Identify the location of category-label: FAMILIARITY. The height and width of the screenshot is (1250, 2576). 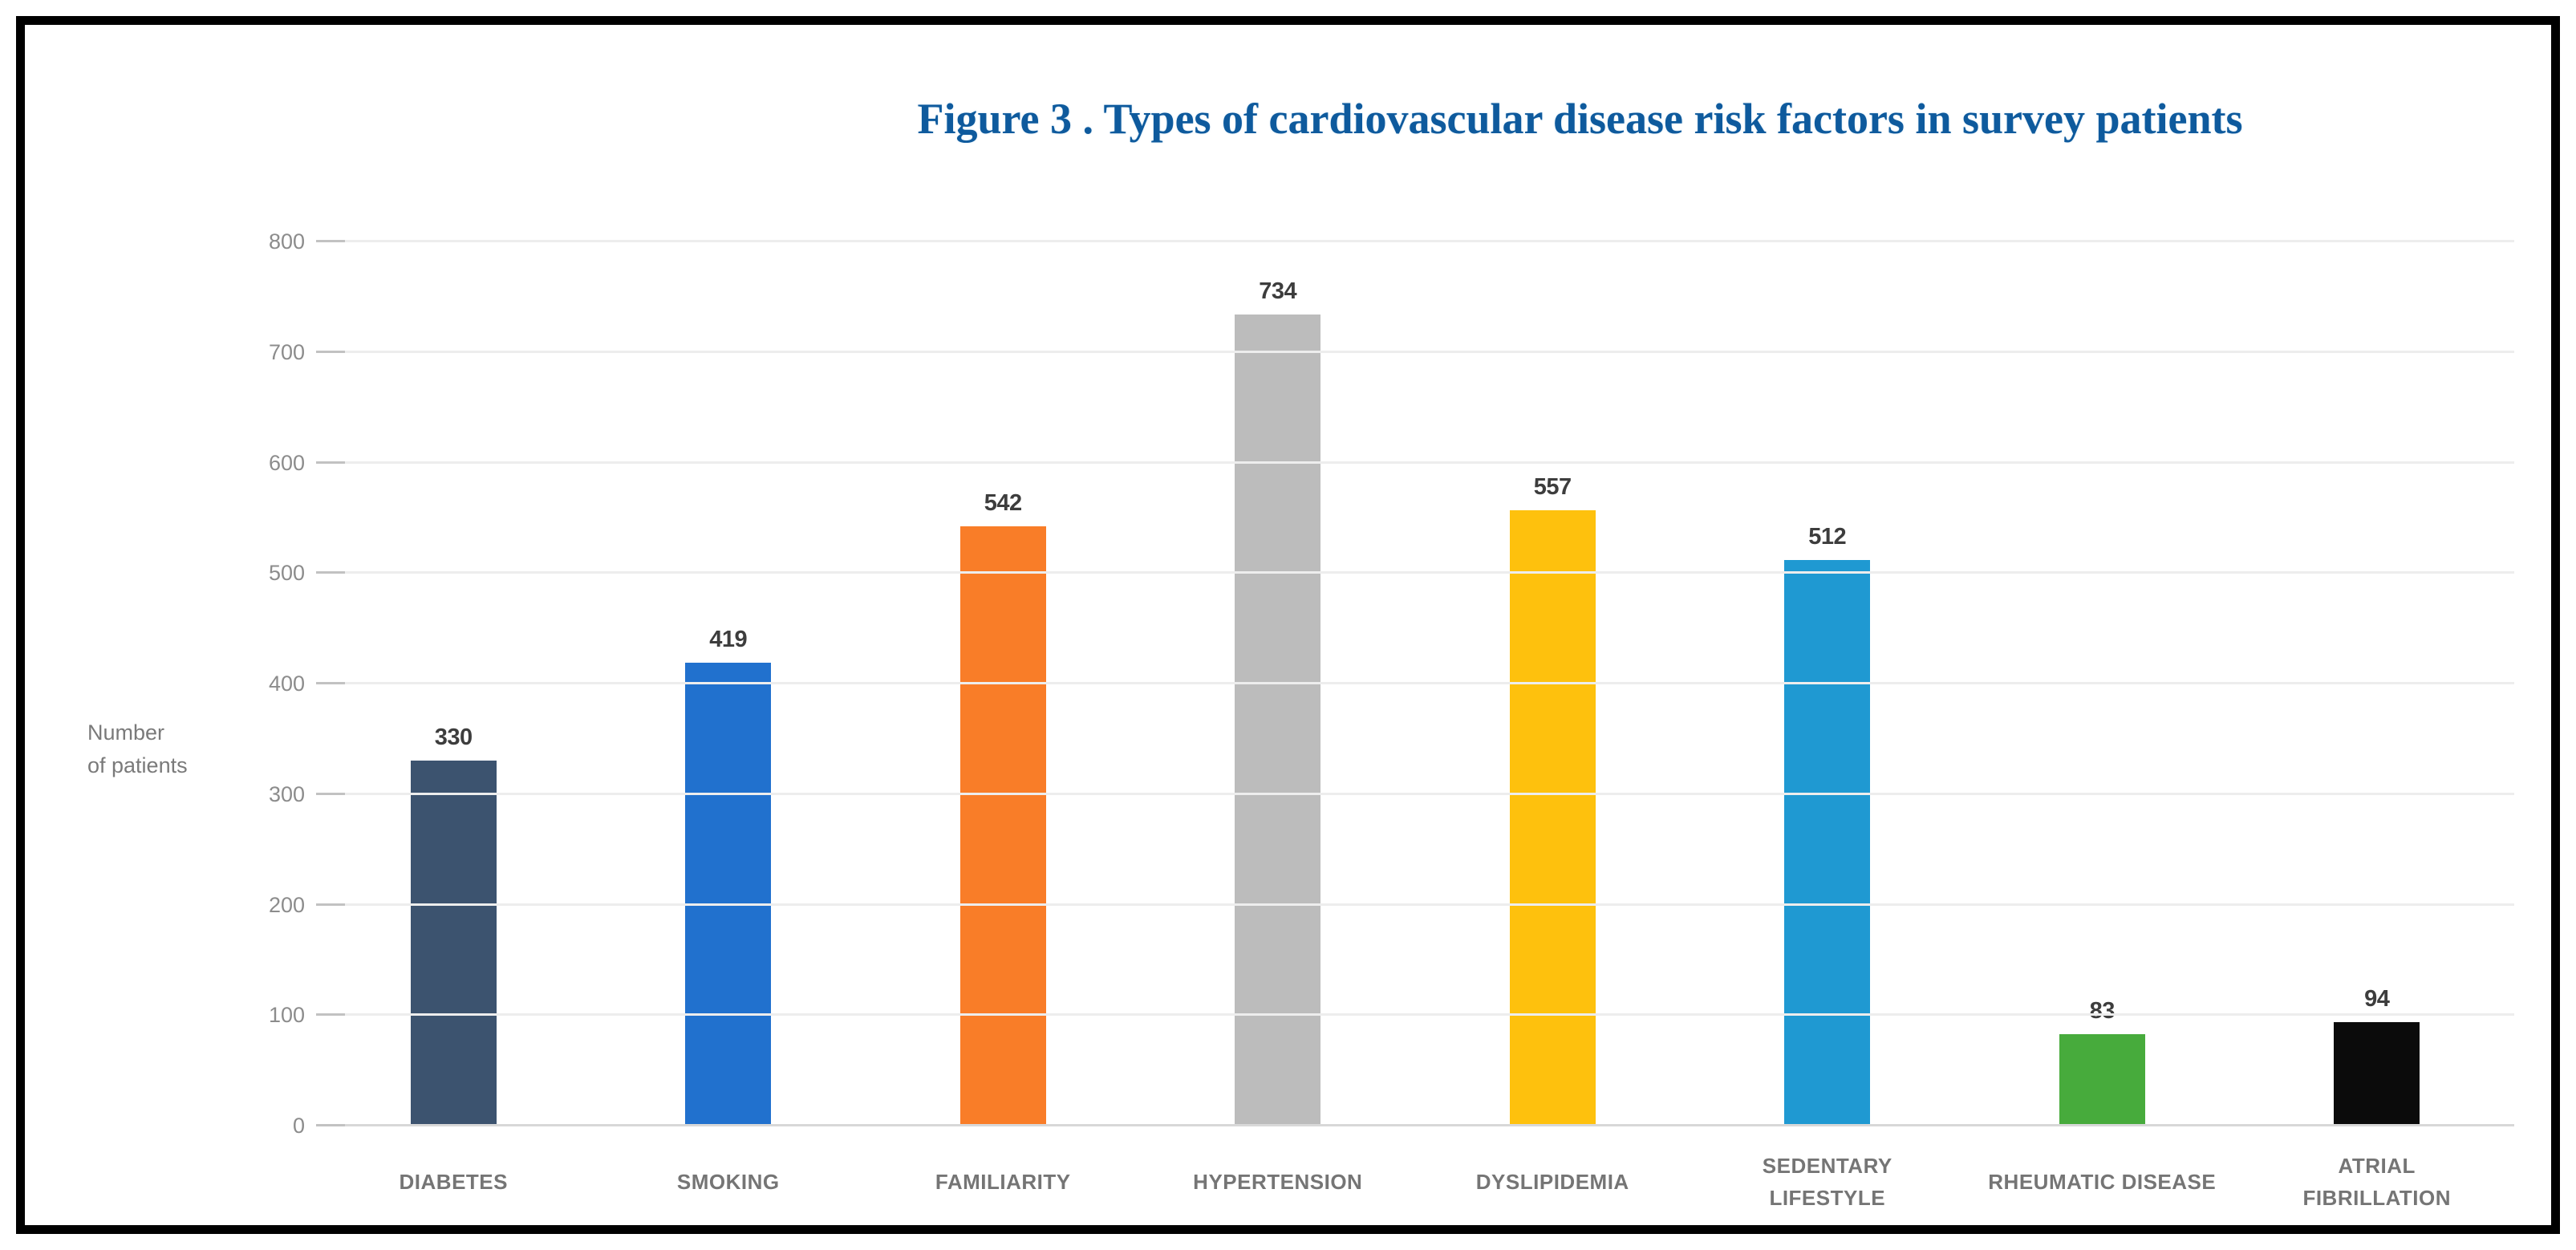
(1003, 1182).